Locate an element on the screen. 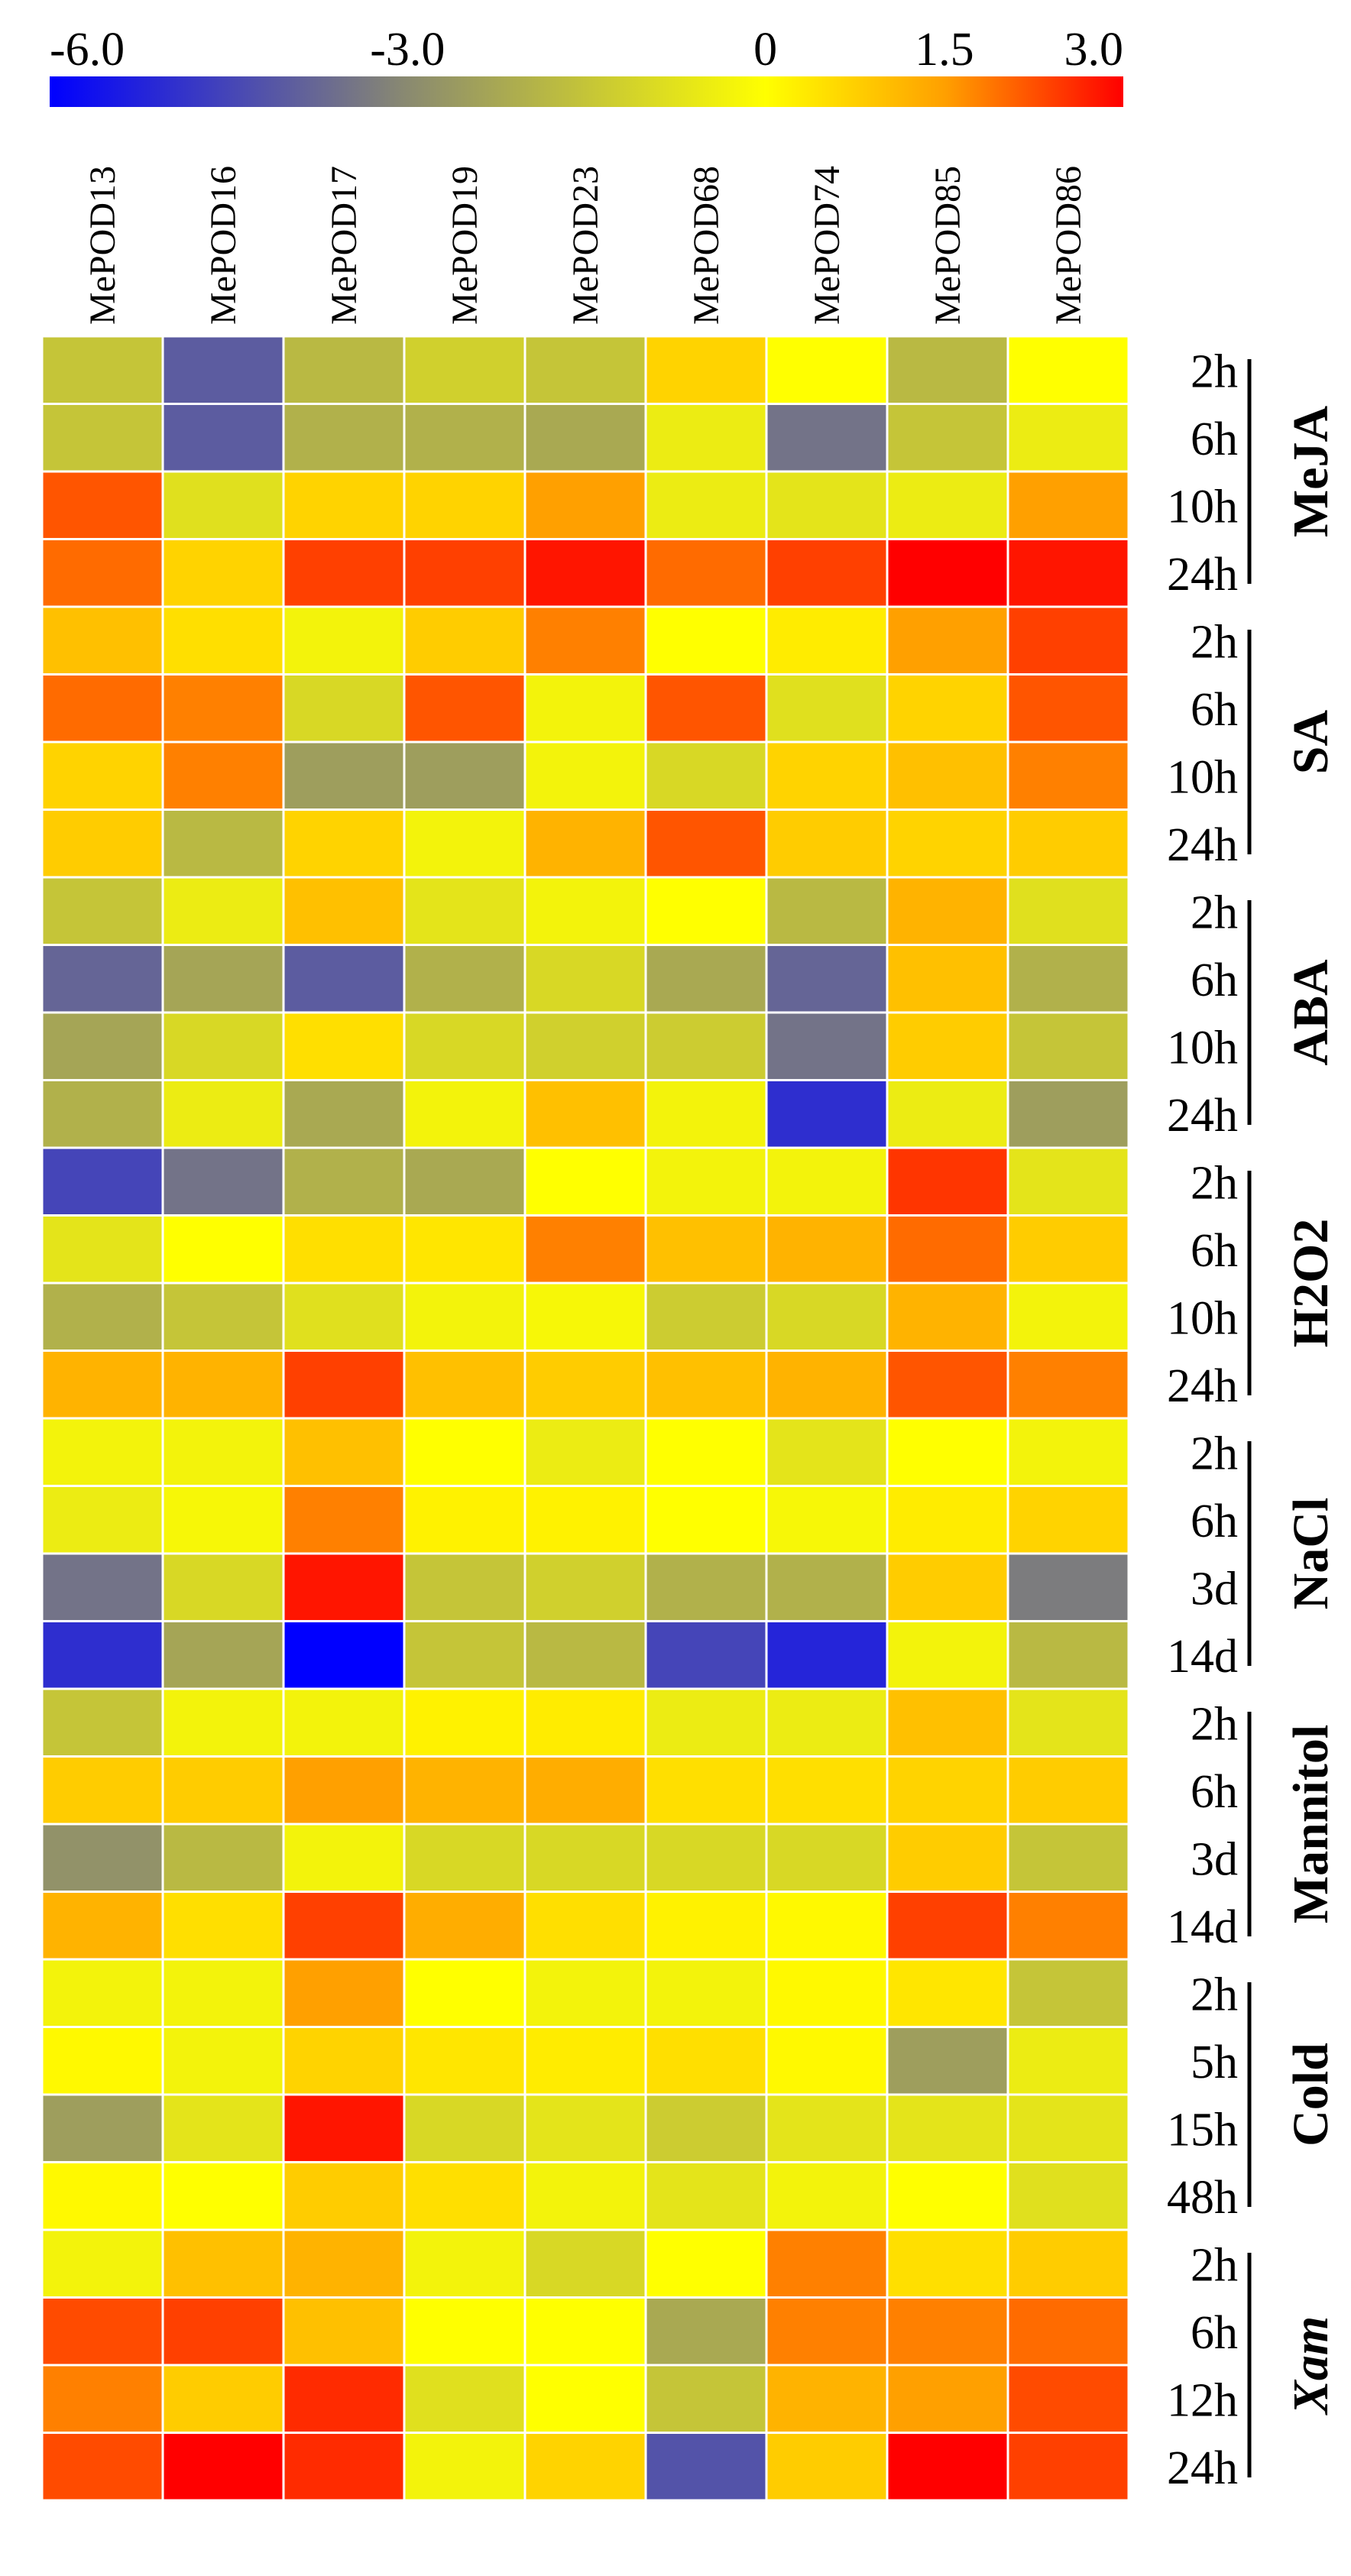 This screenshot has width=1351, height=2576. row-label: 15h is located at coordinates (1202, 2130).